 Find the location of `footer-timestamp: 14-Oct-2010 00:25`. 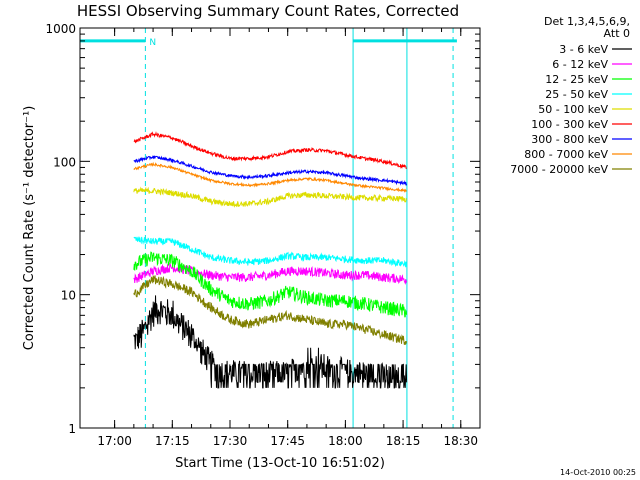

footer-timestamp: 14-Oct-2010 00:25 is located at coordinates (598, 472).